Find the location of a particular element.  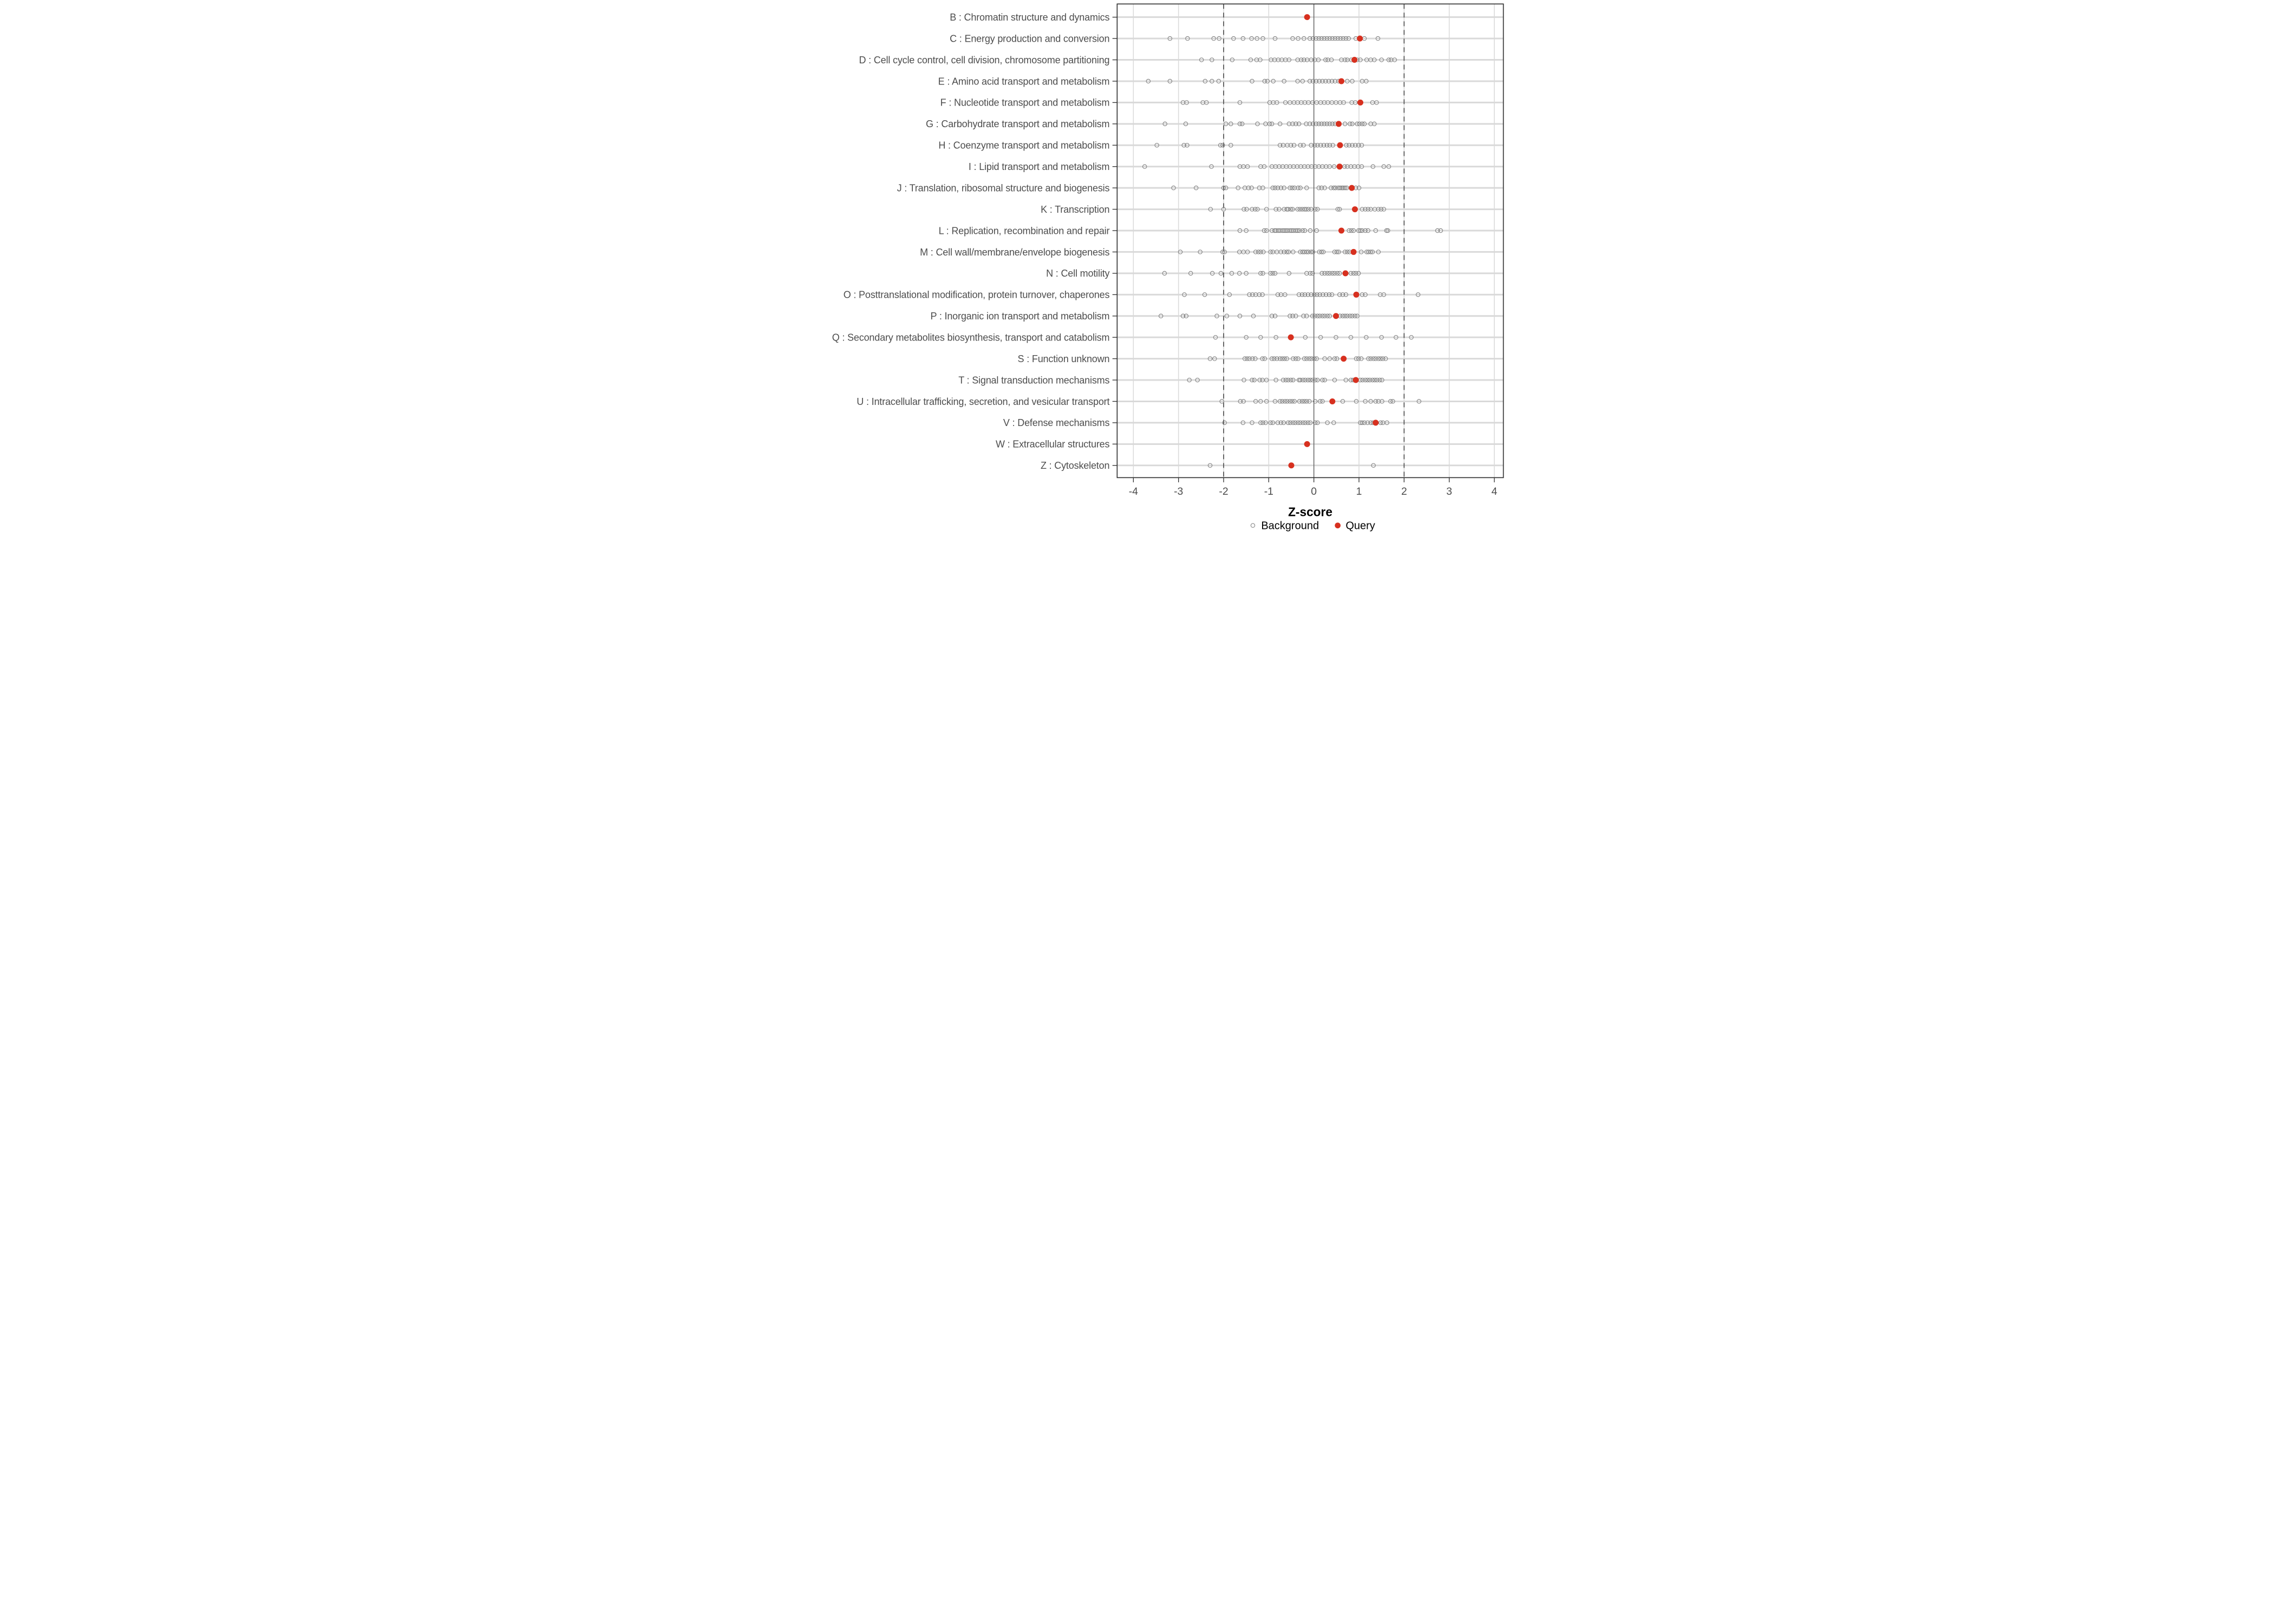

x-axis-title: Z-score is located at coordinates (1310, 512).